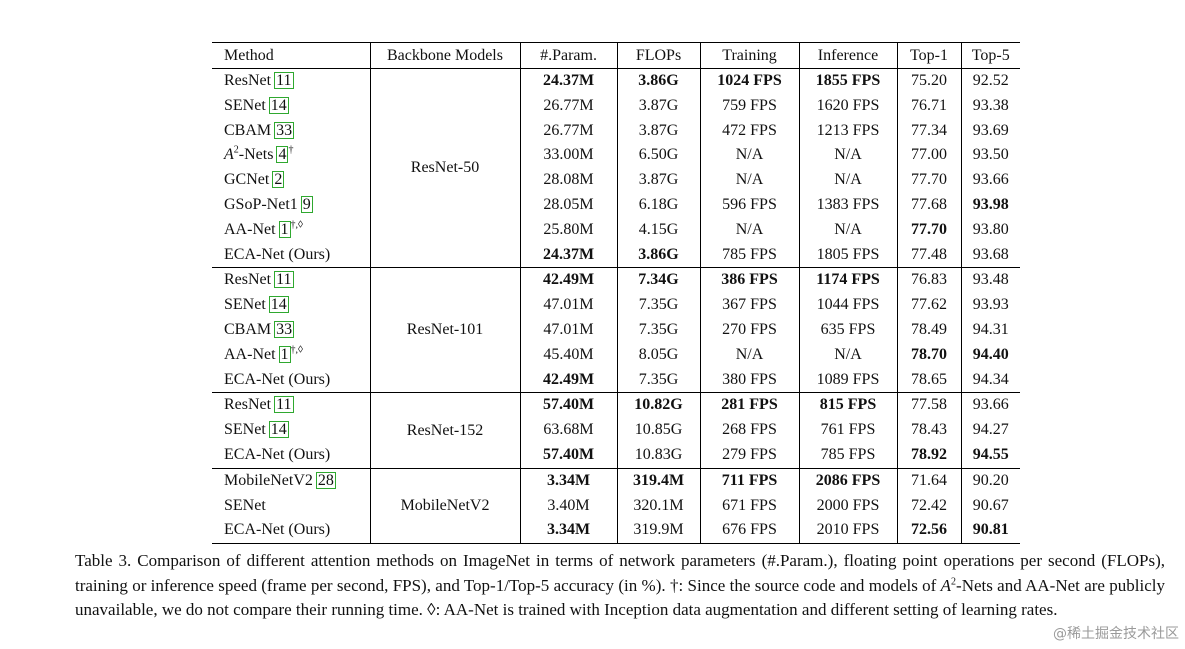  What do you see at coordinates (929, 481) in the screenshot?
I see `cell-top1: 71.64` at bounding box center [929, 481].